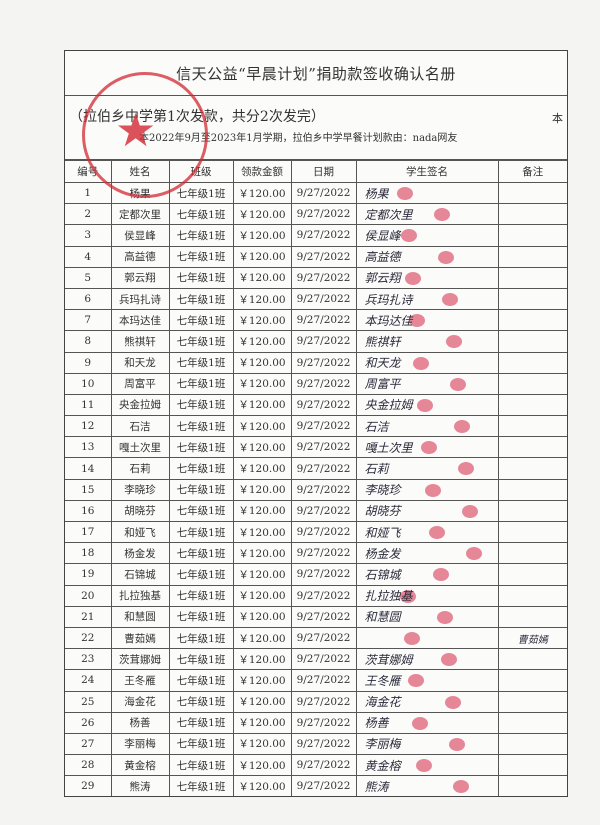  Describe the element at coordinates (316, 193) in the screenshot. I see `table-row: 1 杨果 七年级1班 ￥120.00 9/27/2022 杨果` at that location.